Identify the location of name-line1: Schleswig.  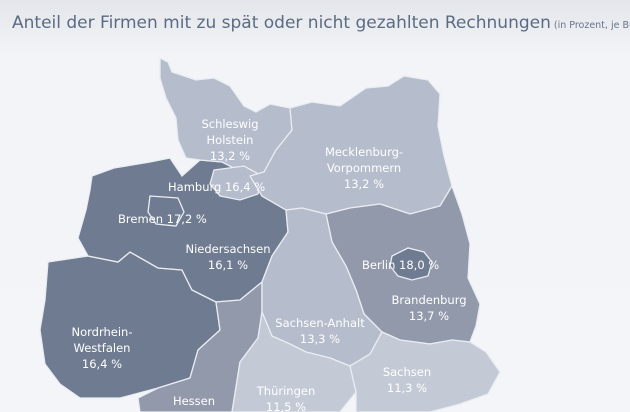
(230, 124).